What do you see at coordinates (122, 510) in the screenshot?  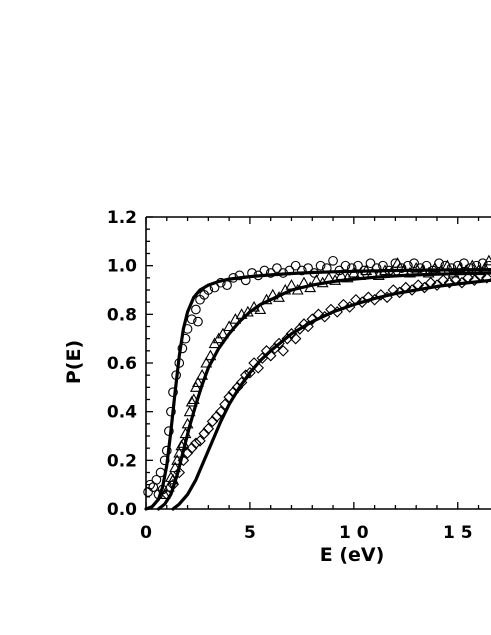 I see `y-tick-label: 0.0` at bounding box center [122, 510].